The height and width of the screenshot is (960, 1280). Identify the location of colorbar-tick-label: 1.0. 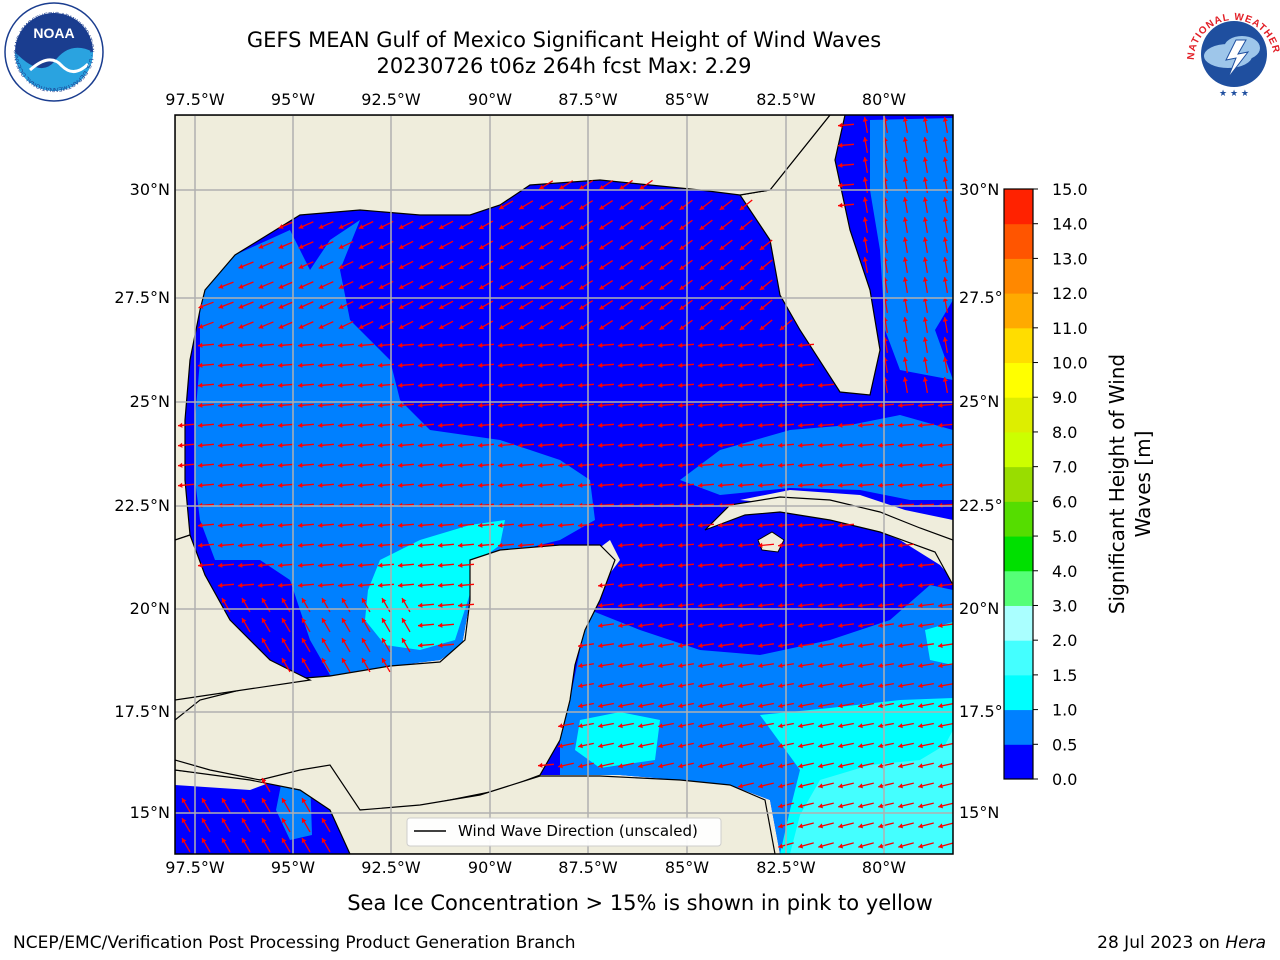
(1064, 710).